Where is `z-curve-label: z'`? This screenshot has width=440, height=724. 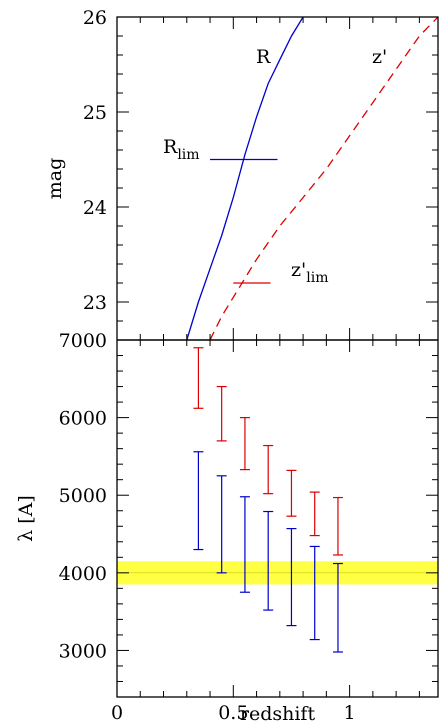 z-curve-label: z' is located at coordinates (379, 57).